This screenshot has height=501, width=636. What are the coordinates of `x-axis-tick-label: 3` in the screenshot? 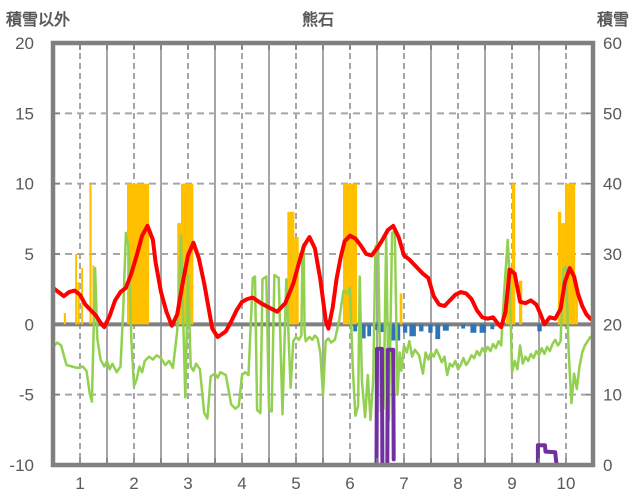 It's located at (187, 483).